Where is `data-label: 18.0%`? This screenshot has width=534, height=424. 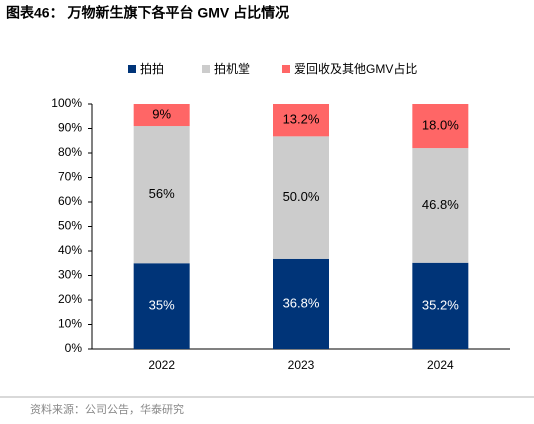 data-label: 18.0% is located at coordinates (440, 124).